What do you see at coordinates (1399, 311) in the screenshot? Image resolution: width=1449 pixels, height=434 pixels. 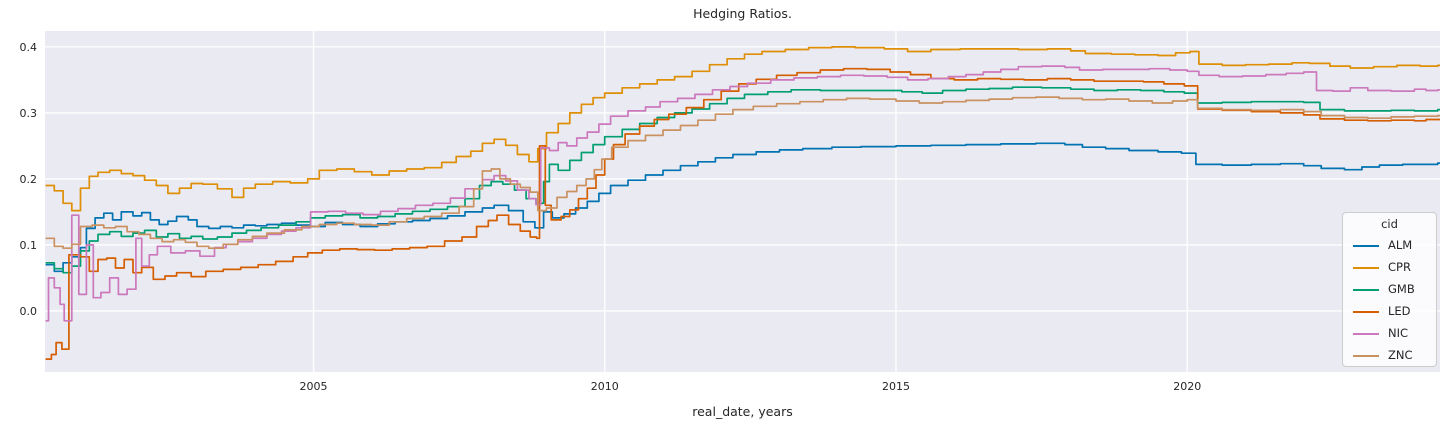 I see `legend-label: LED` at bounding box center [1399, 311].